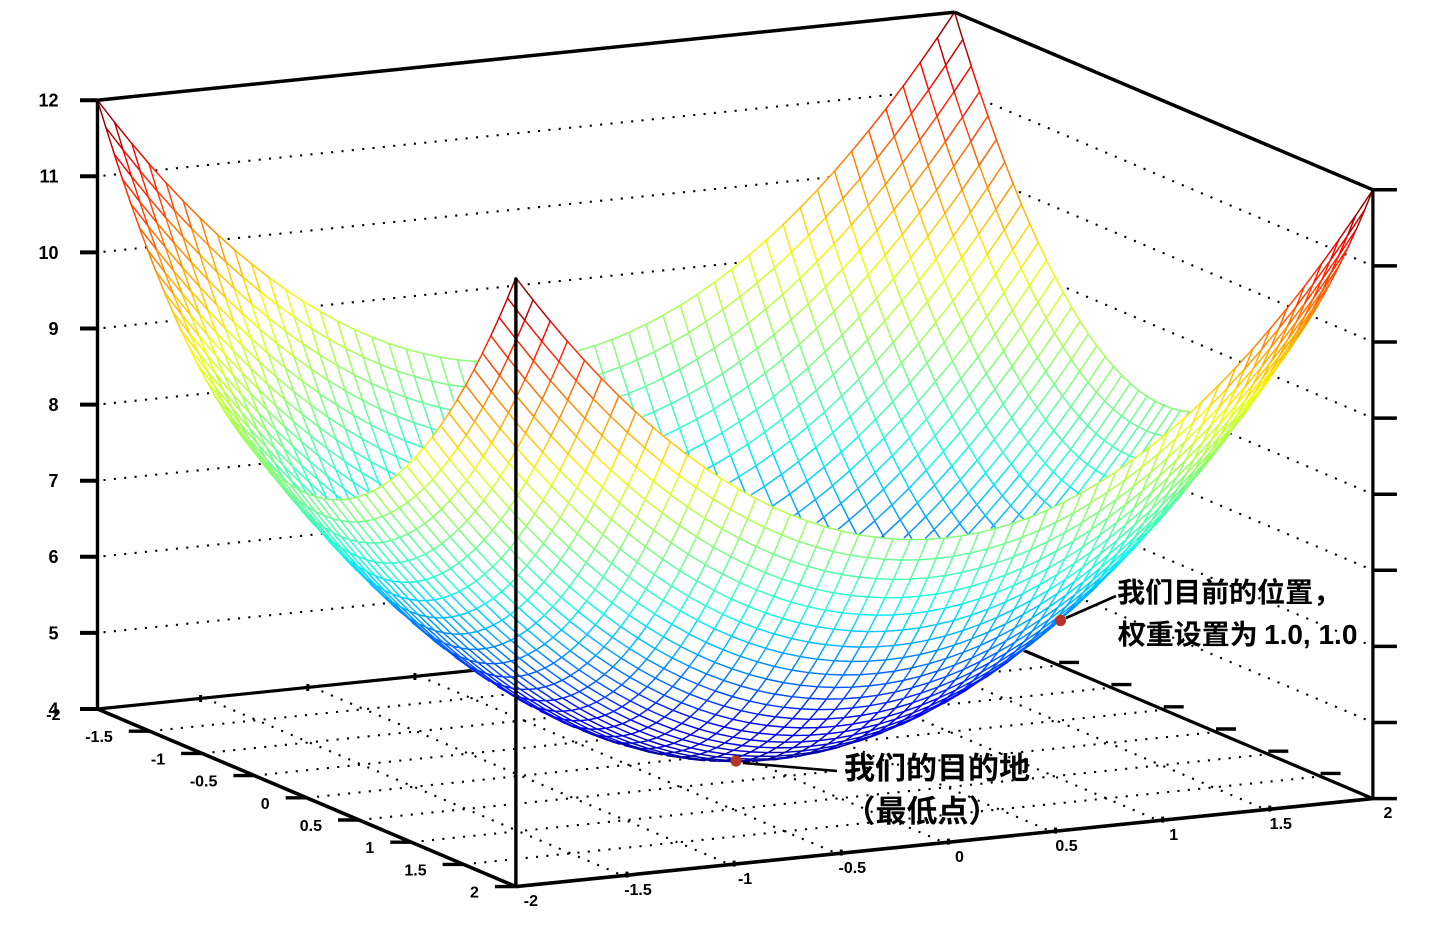 This screenshot has height=951, width=1432. What do you see at coordinates (48, 101) in the screenshot?
I see `svg-text: 12` at bounding box center [48, 101].